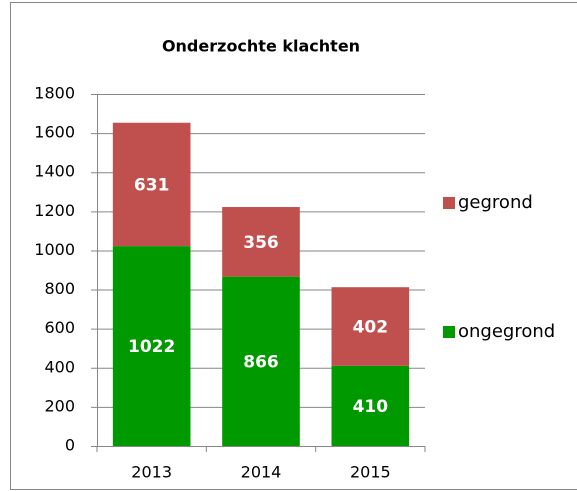 This screenshot has width=577, height=491. I want to click on data-label: 410, so click(371, 407).